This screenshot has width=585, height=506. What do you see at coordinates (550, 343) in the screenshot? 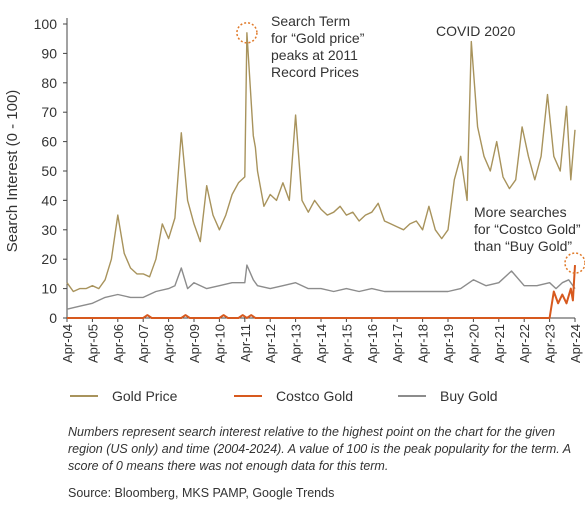
I see `x-tick-label: Apr-23` at bounding box center [550, 343].